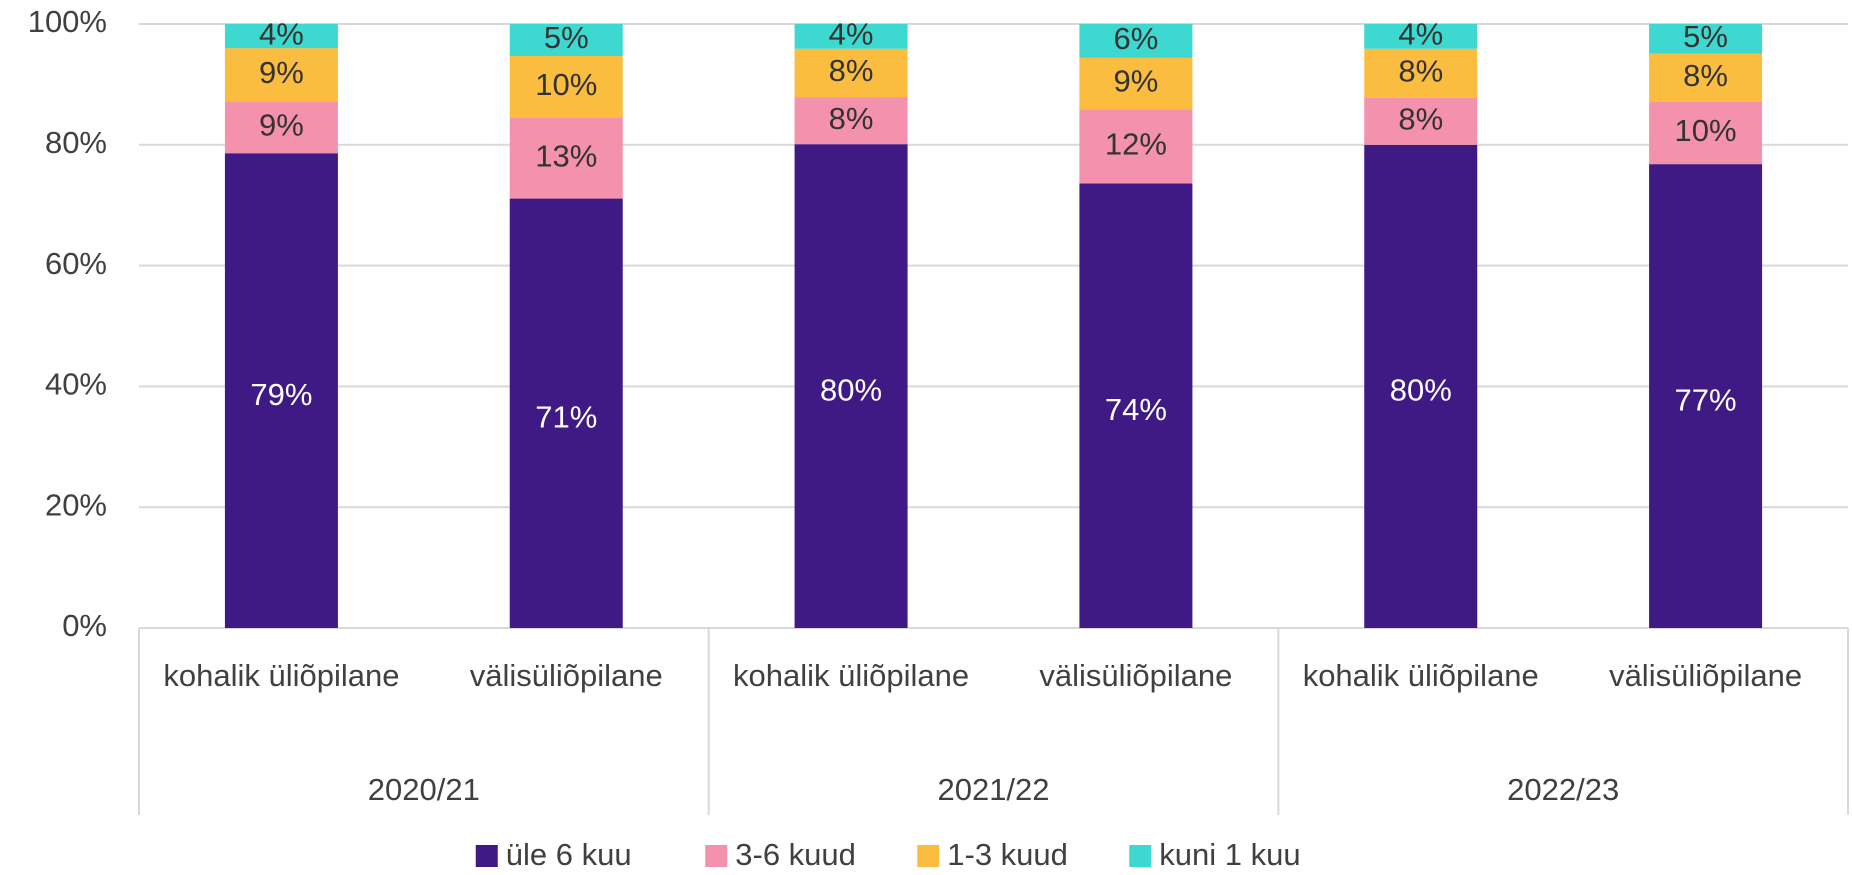 The height and width of the screenshot is (875, 1852). I want to click on legend-label: 1-3 kuud, so click(1007, 854).